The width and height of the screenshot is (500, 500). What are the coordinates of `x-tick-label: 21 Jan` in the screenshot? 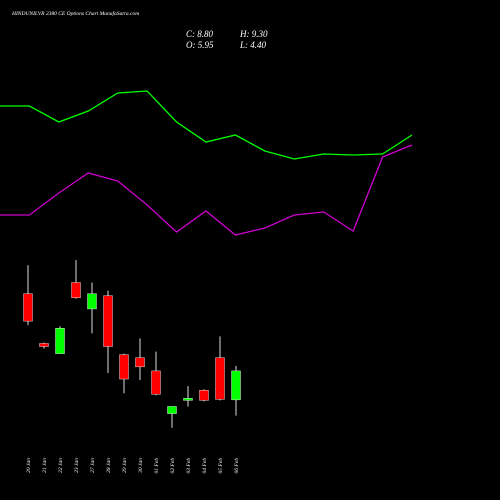 It's located at (45, 465).